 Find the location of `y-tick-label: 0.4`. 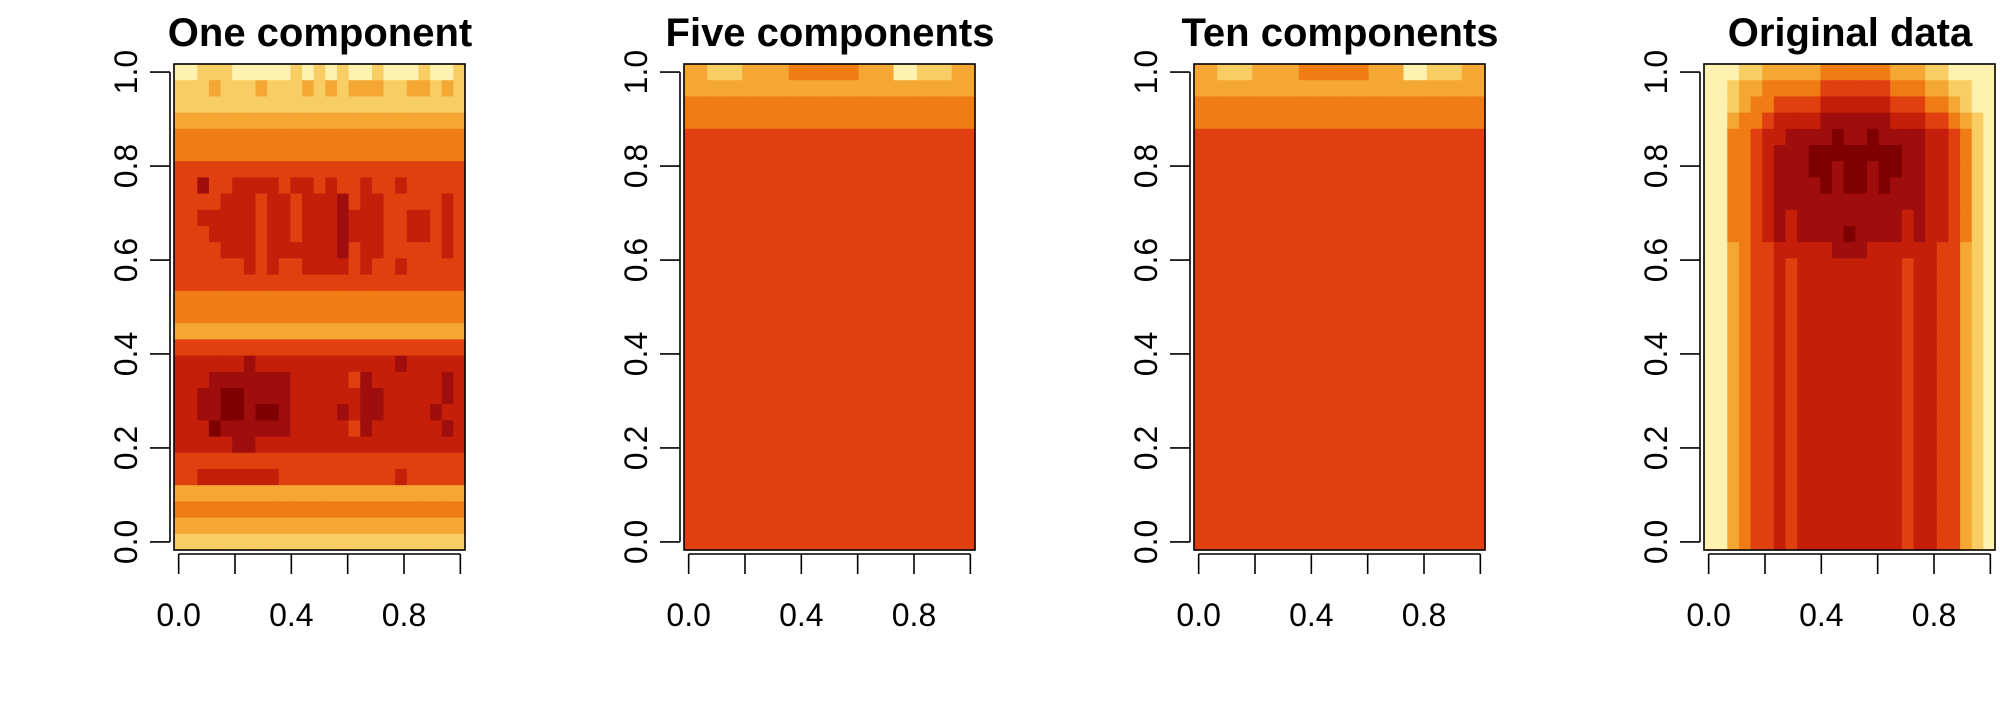

y-tick-label: 0.4 is located at coordinates (1146, 354).